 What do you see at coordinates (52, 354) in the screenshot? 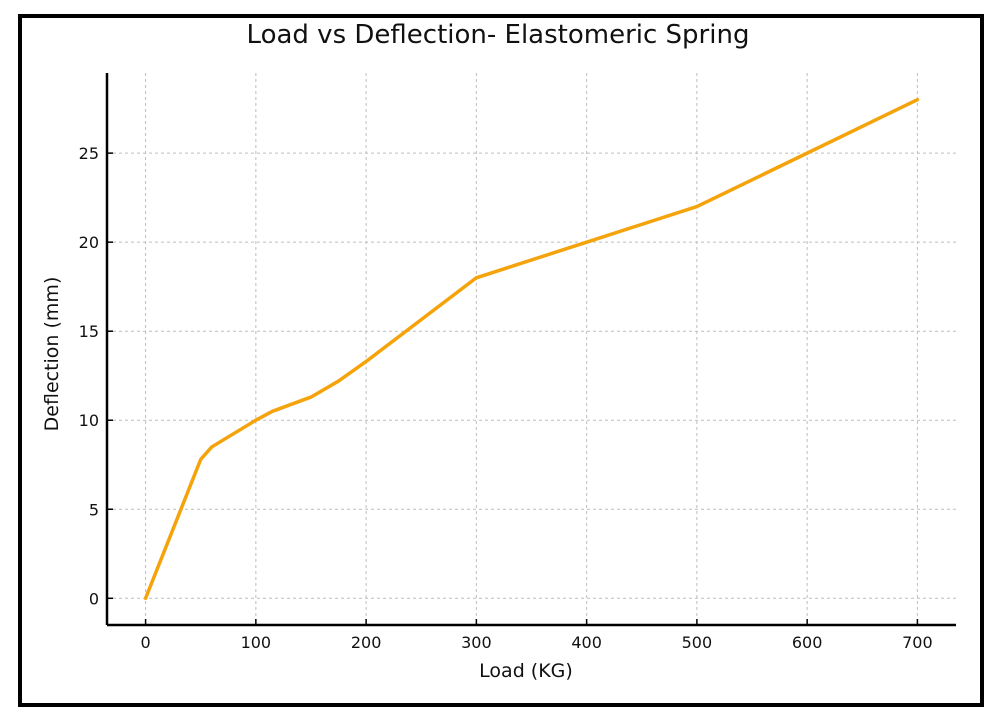
I see `y-axis-label: Deflection (mm)` at bounding box center [52, 354].